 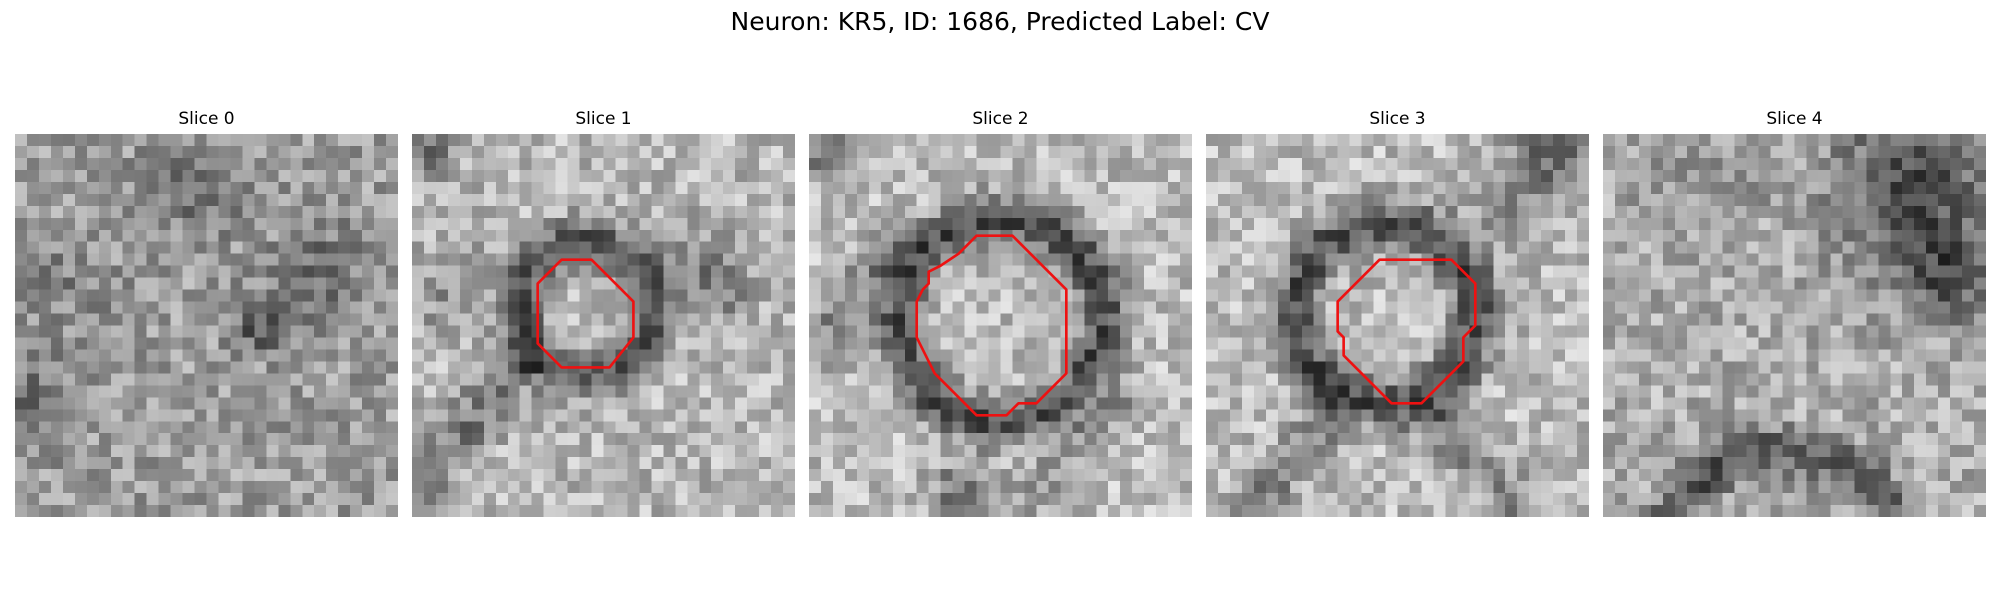 I want to click on slice-title: Slice 1, so click(x=603, y=119).